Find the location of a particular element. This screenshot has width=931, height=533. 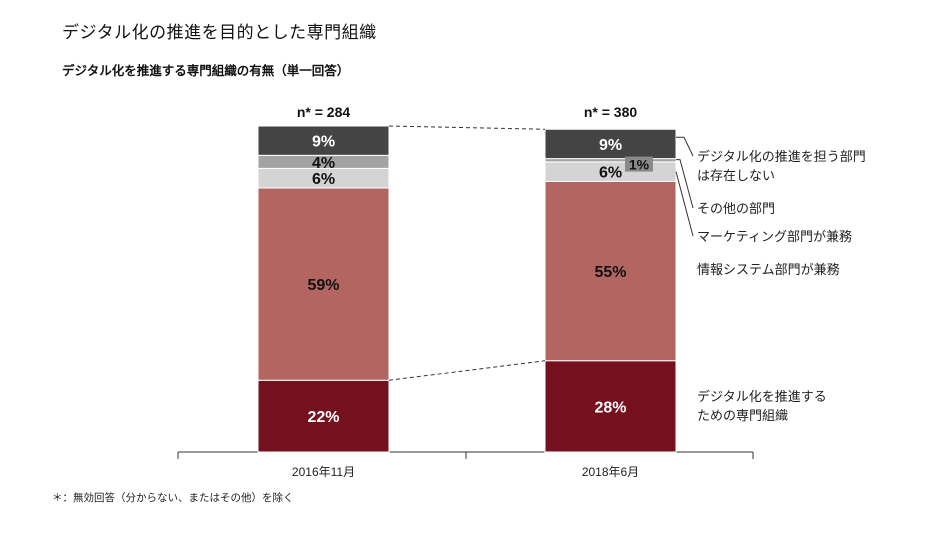

category-label-1: 2018年6月 is located at coordinates (610, 472).